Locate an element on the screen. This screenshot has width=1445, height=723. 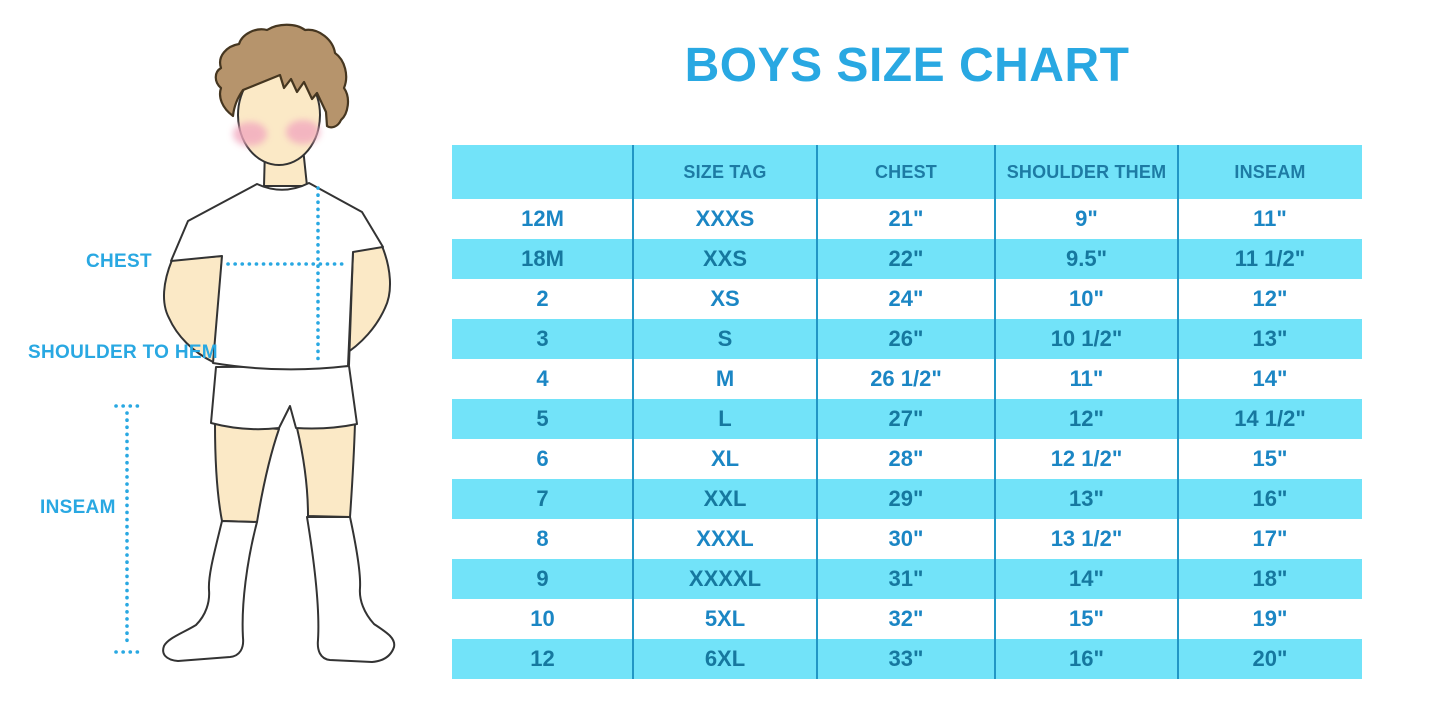
boy-shorts is located at coordinates (284, 398).